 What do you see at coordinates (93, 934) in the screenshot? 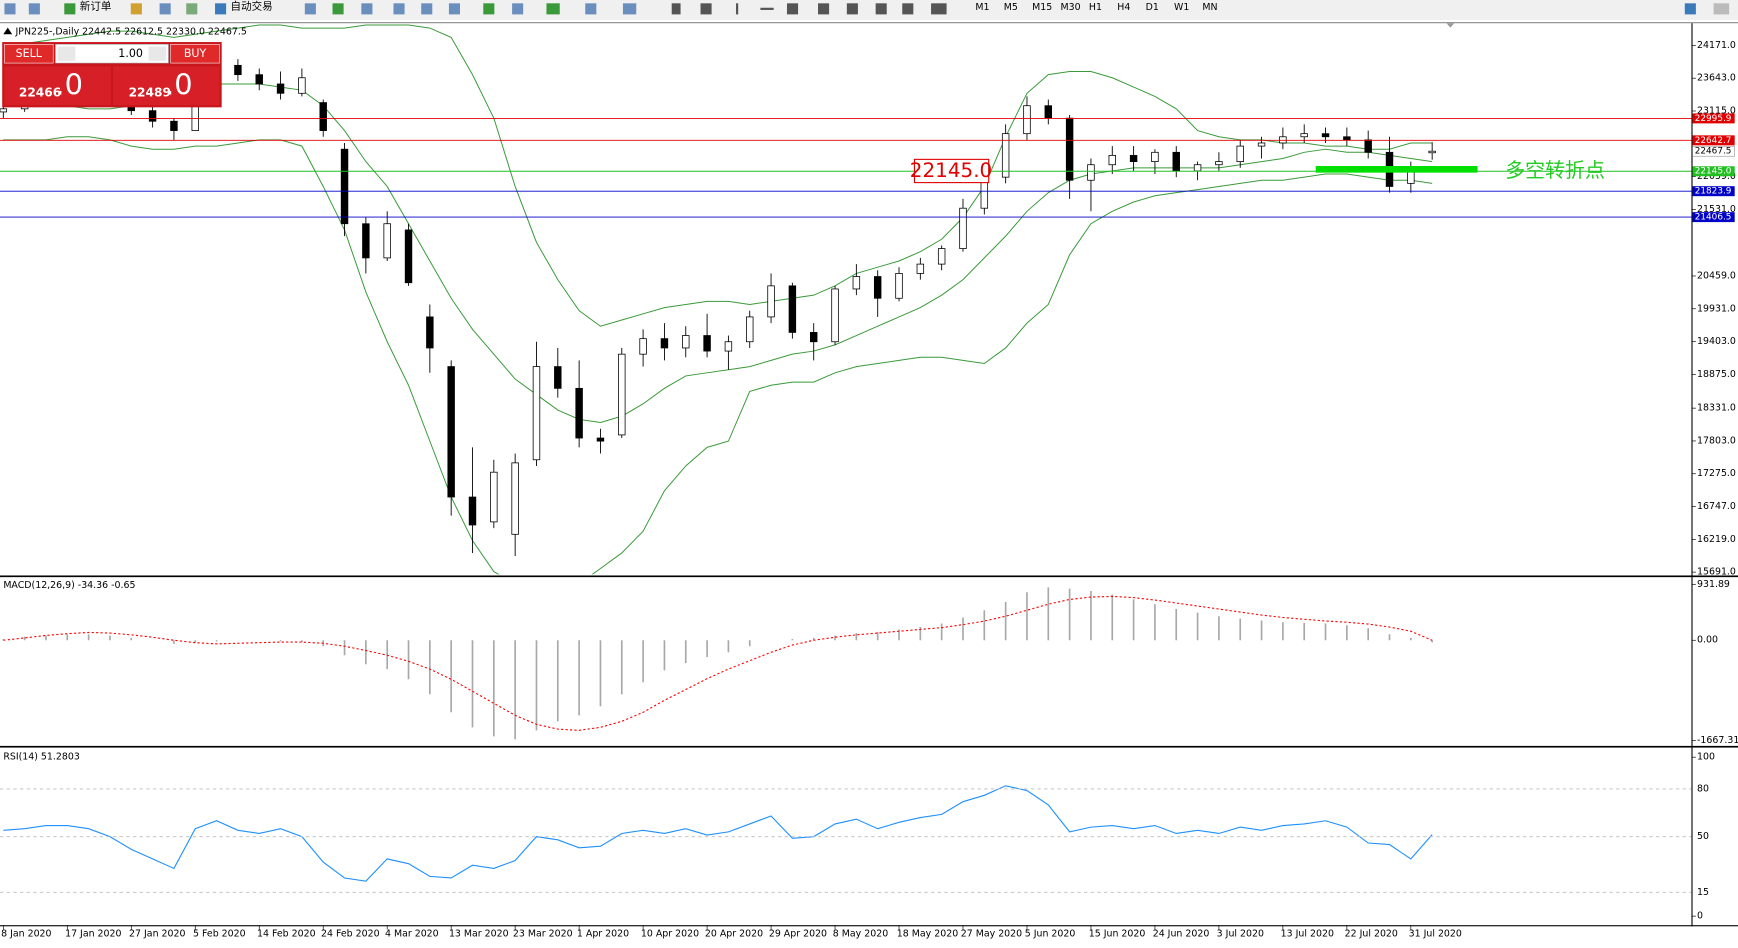
I see `x-tick-label: 17 Jan 2020` at bounding box center [93, 934].